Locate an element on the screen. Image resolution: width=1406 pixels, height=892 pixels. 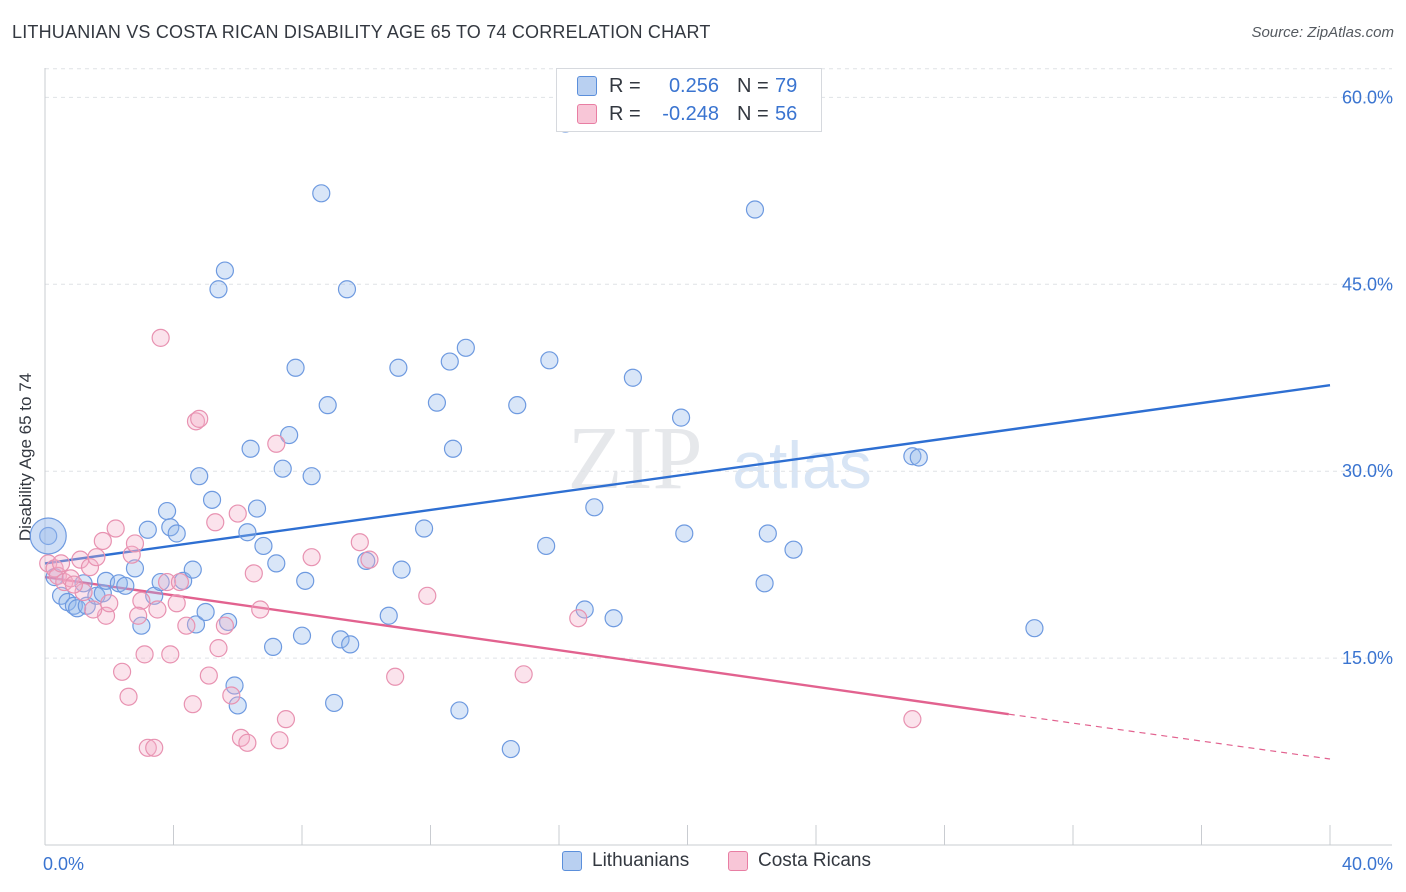
bottom-legend-costa-ricans: Costa Ricans is located at coordinates (799, 861).